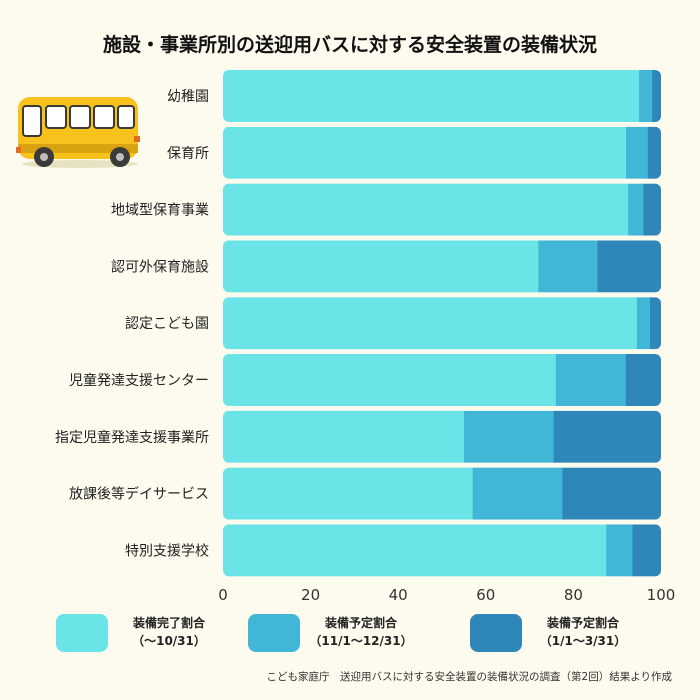 The width and height of the screenshot is (700, 700). I want to click on x-tick-label: 80, so click(573, 595).